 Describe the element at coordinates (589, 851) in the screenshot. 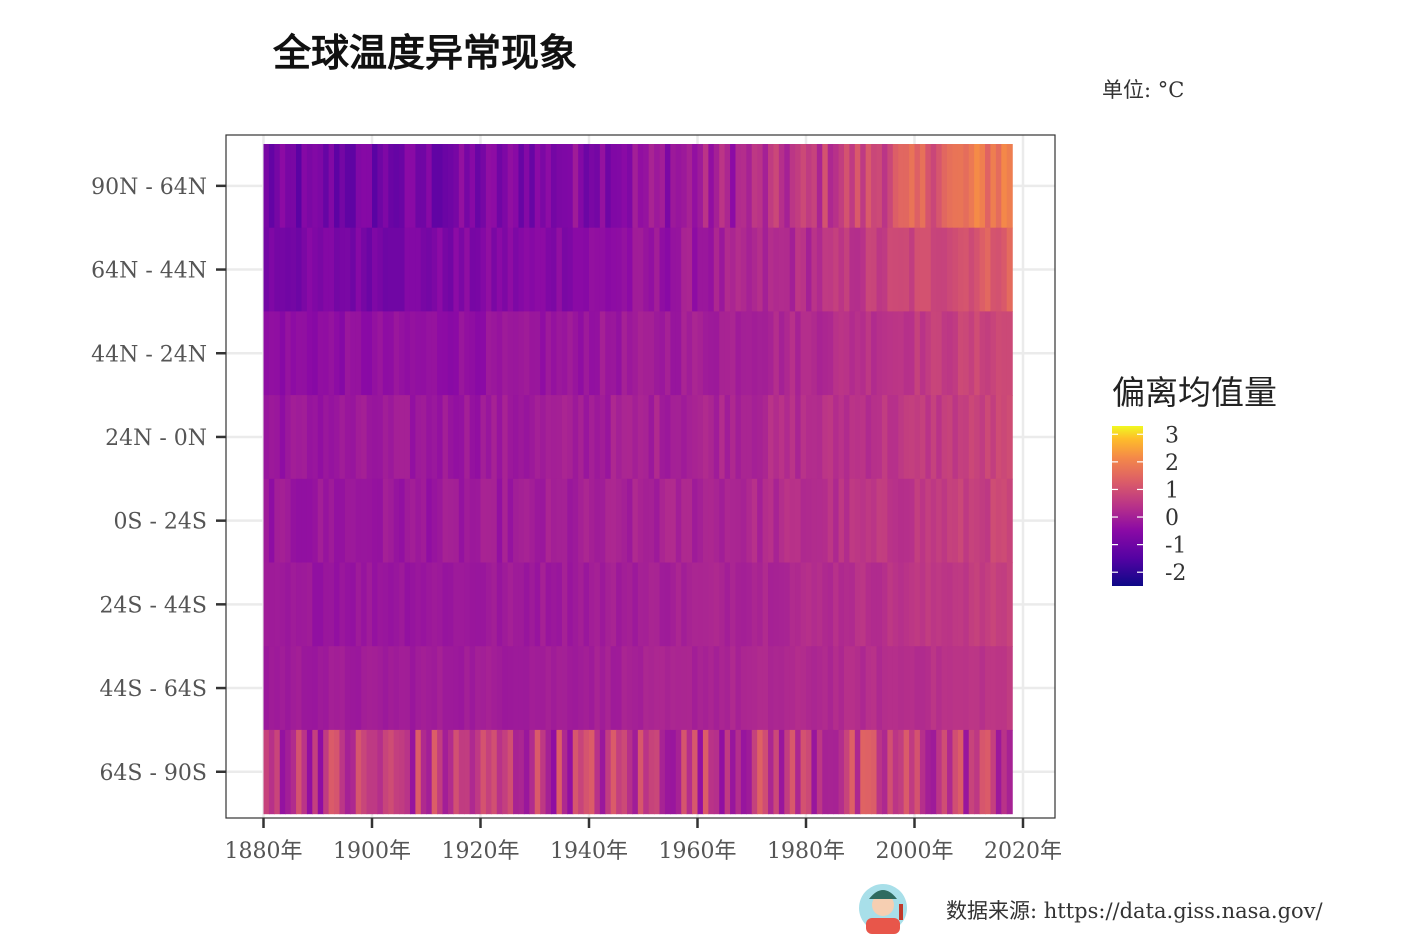

I see `x-tick-label: 1940年` at that location.